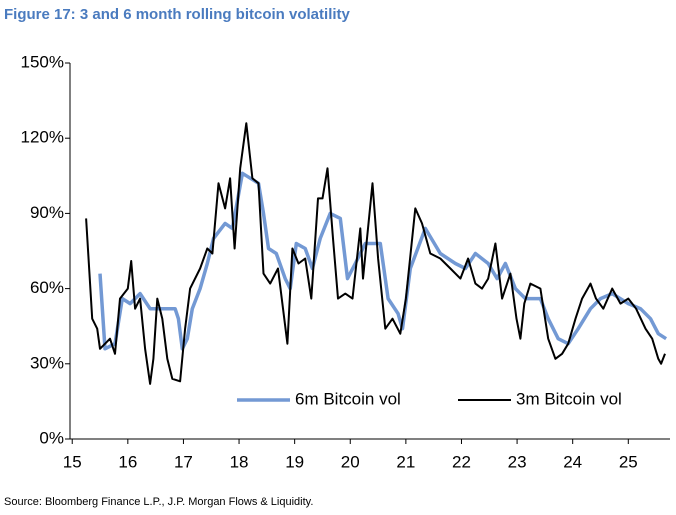 This screenshot has width=676, height=515. What do you see at coordinates (47, 362) in the screenshot?
I see `y-tick-label: 30%` at bounding box center [47, 362].